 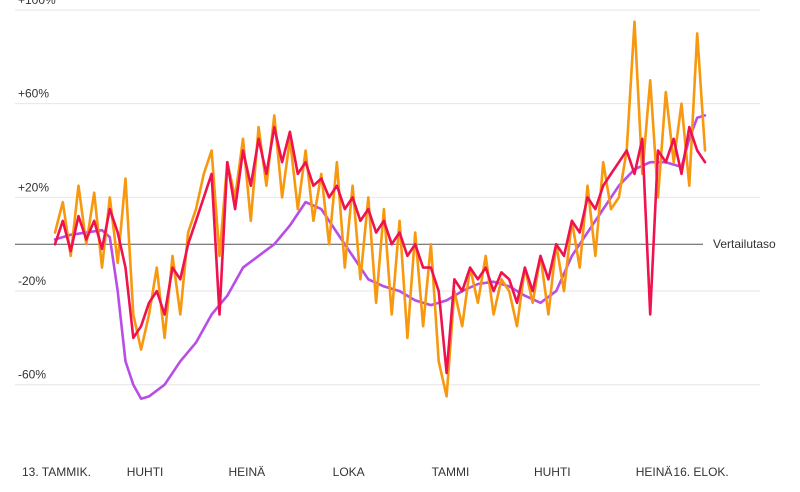 I want to click on x-tick-label: TAMMI, so click(x=451, y=472).